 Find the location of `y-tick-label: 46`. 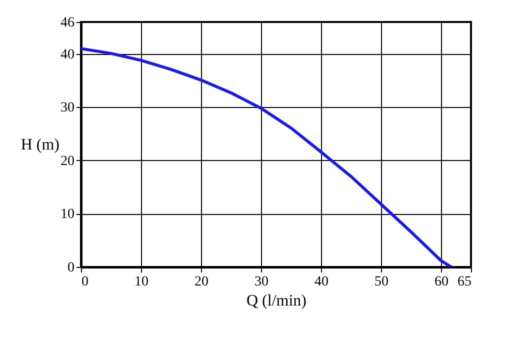

y-tick-label: 46 is located at coordinates (67, 23).